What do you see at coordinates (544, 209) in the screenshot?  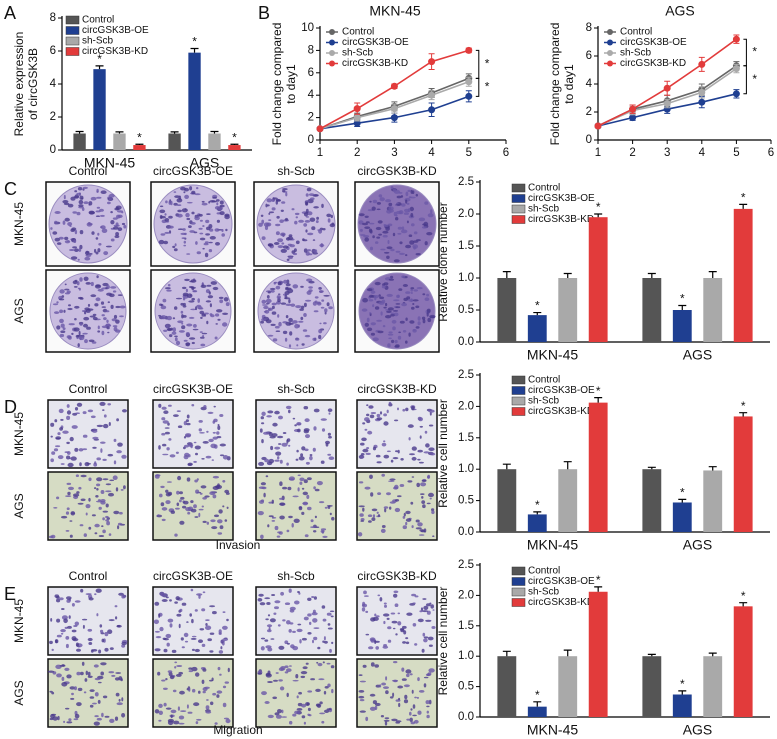 I see `legend-label: sh-Scb` at bounding box center [544, 209].